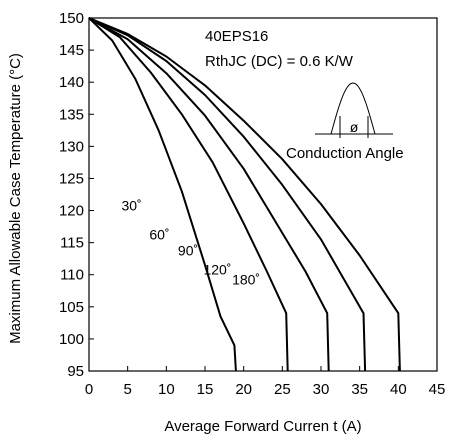  Describe the element at coordinates (131, 206) in the screenshot. I see `series-label: 30˚` at that location.